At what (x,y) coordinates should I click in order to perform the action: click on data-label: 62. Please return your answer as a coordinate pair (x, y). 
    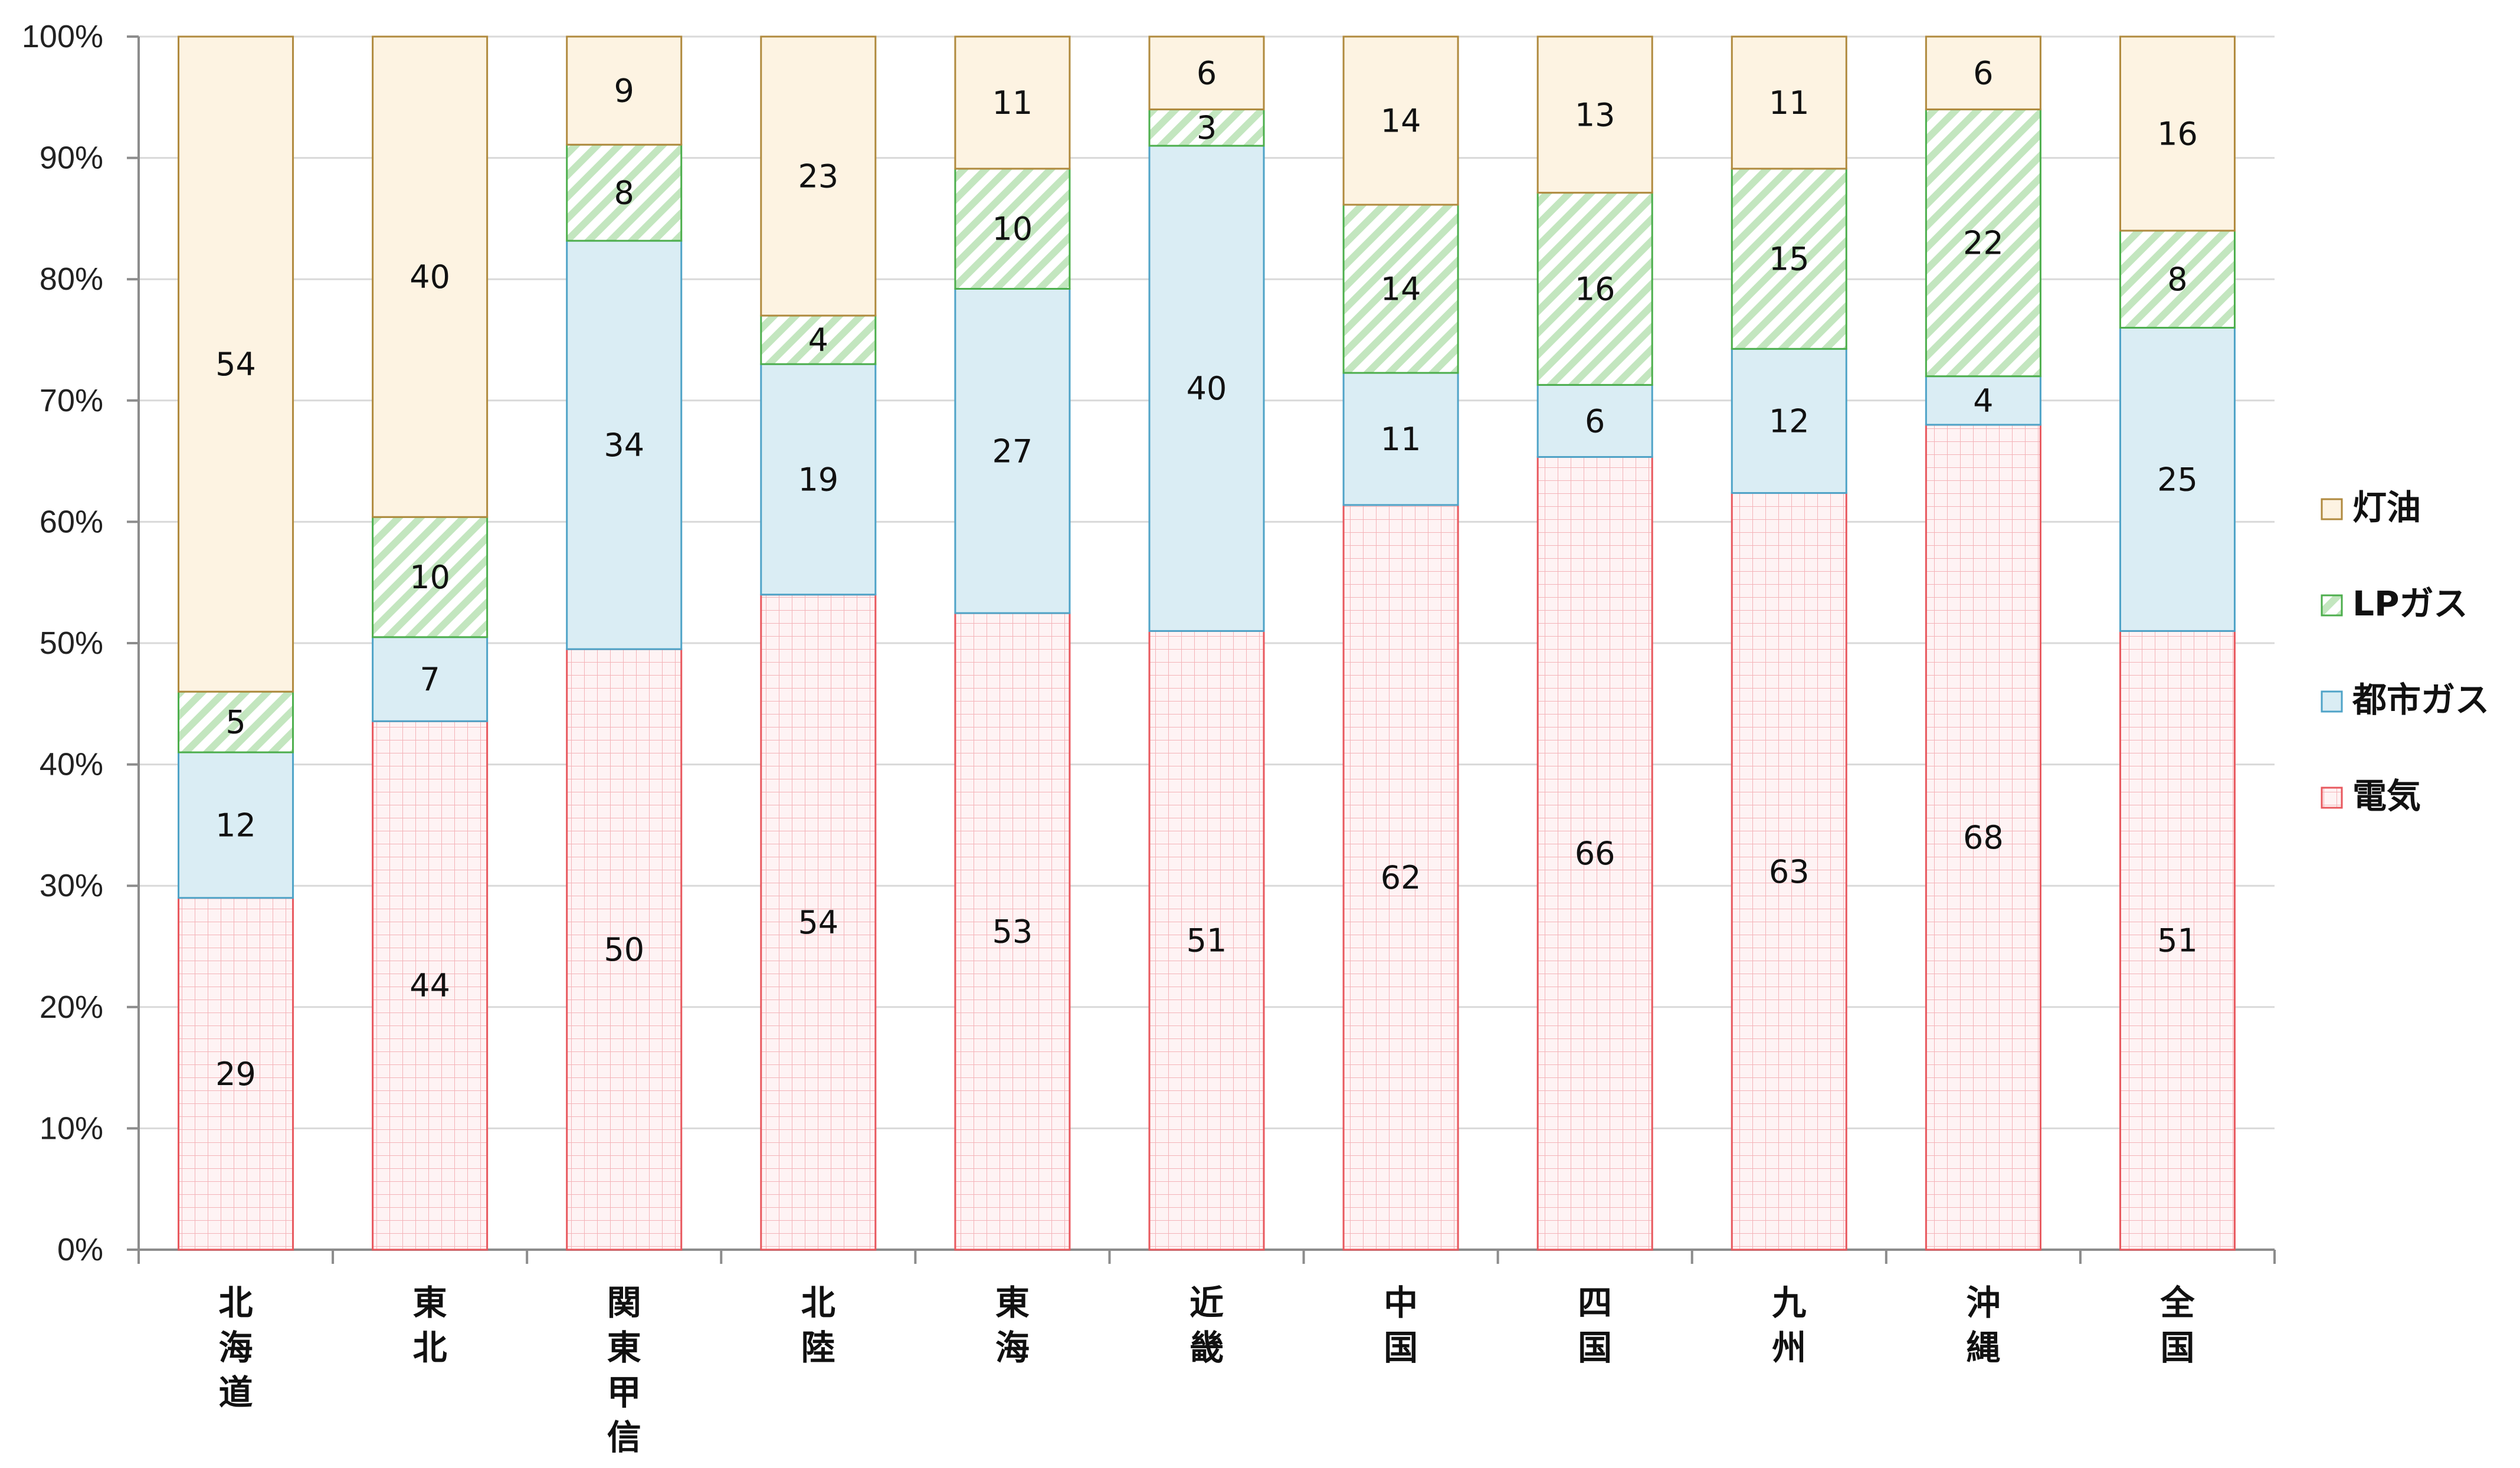
    Looking at the image, I should click on (1401, 877).